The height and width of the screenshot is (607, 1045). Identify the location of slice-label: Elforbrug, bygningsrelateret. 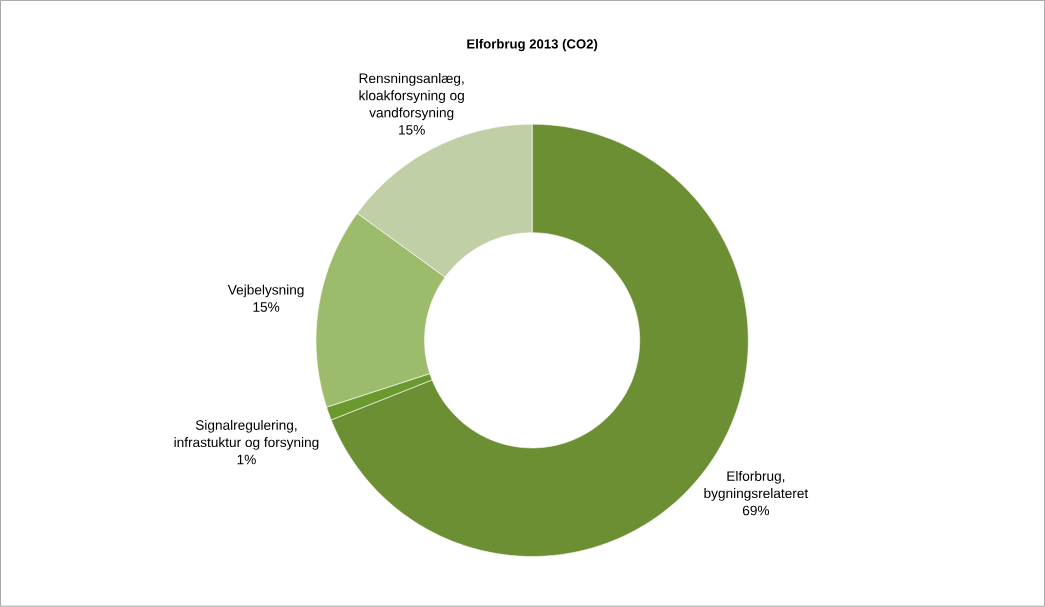
(756, 486).